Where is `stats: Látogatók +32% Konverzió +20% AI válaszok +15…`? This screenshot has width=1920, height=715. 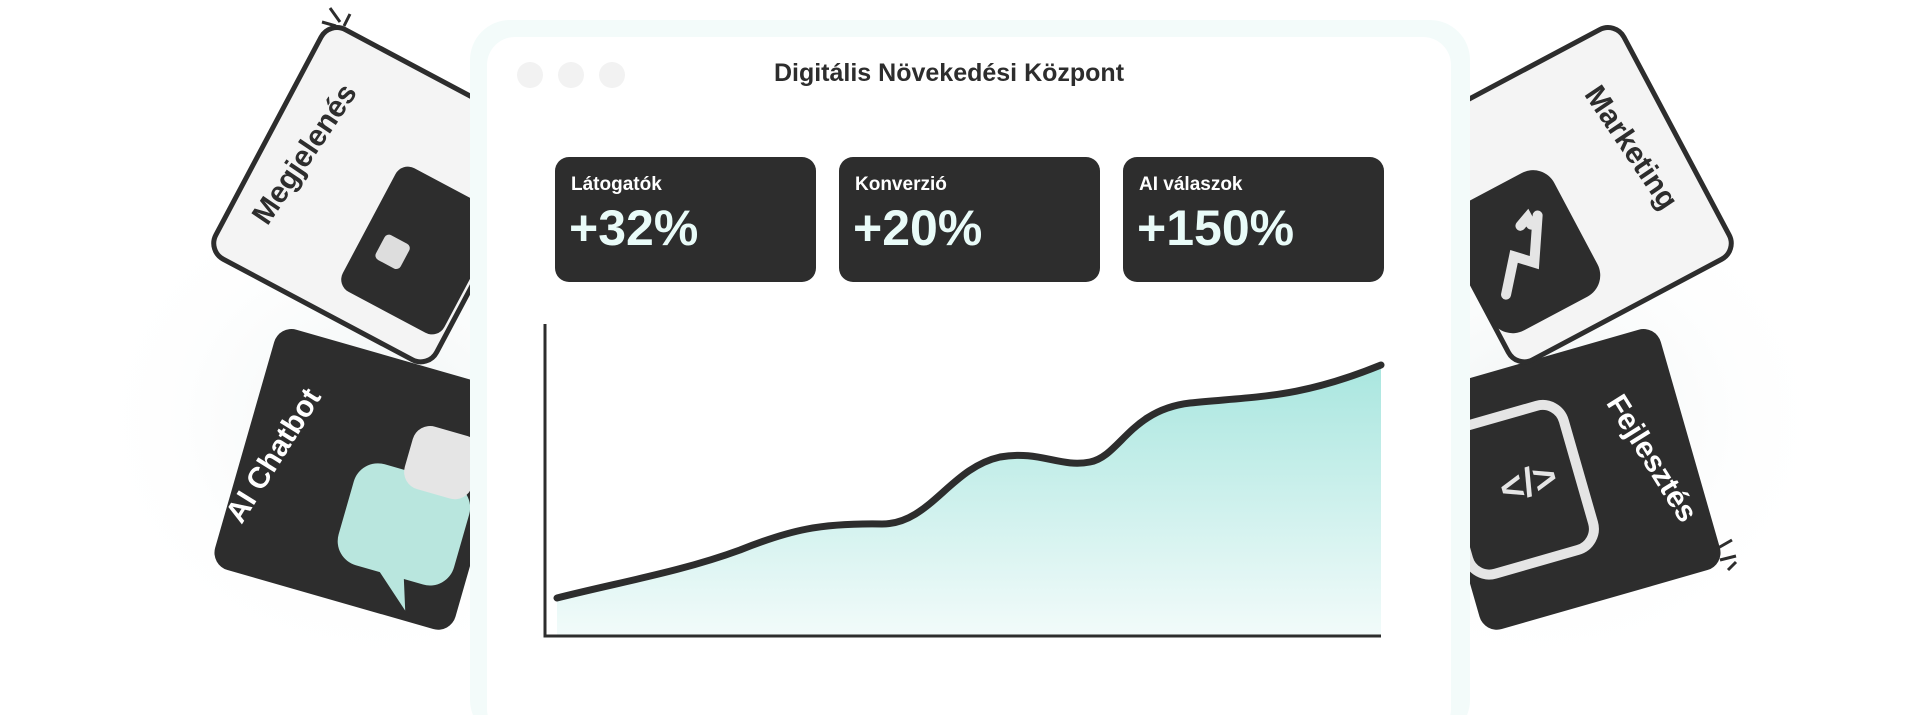 stats: Látogatók +32% Konverzió +20% AI válaszok +15… is located at coordinates (969, 219).